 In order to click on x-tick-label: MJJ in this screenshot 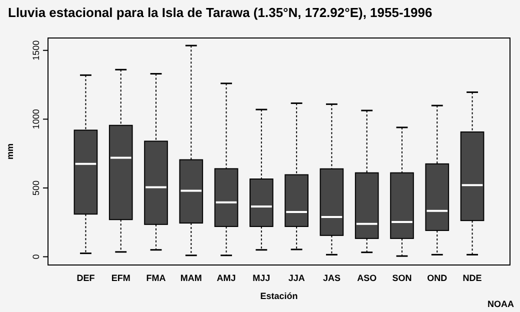, I will do `click(261, 278)`.